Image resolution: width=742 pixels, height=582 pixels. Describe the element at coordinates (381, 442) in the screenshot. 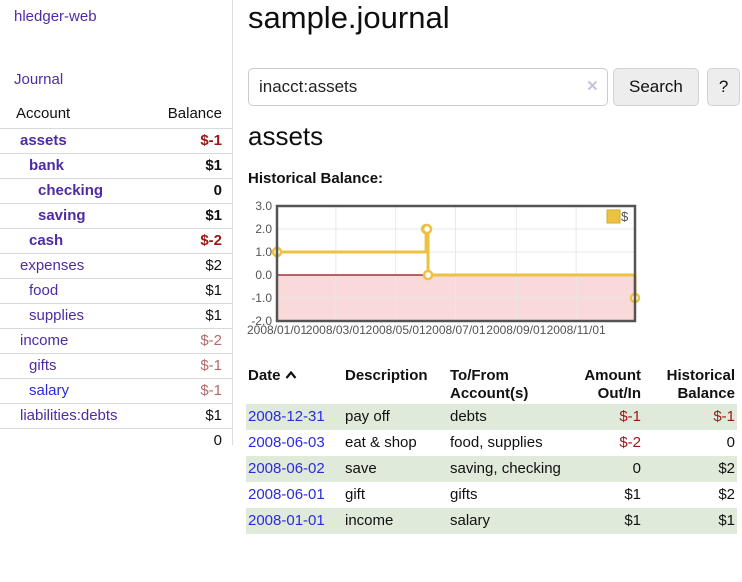

I see `register-description: eat & shop` at that location.